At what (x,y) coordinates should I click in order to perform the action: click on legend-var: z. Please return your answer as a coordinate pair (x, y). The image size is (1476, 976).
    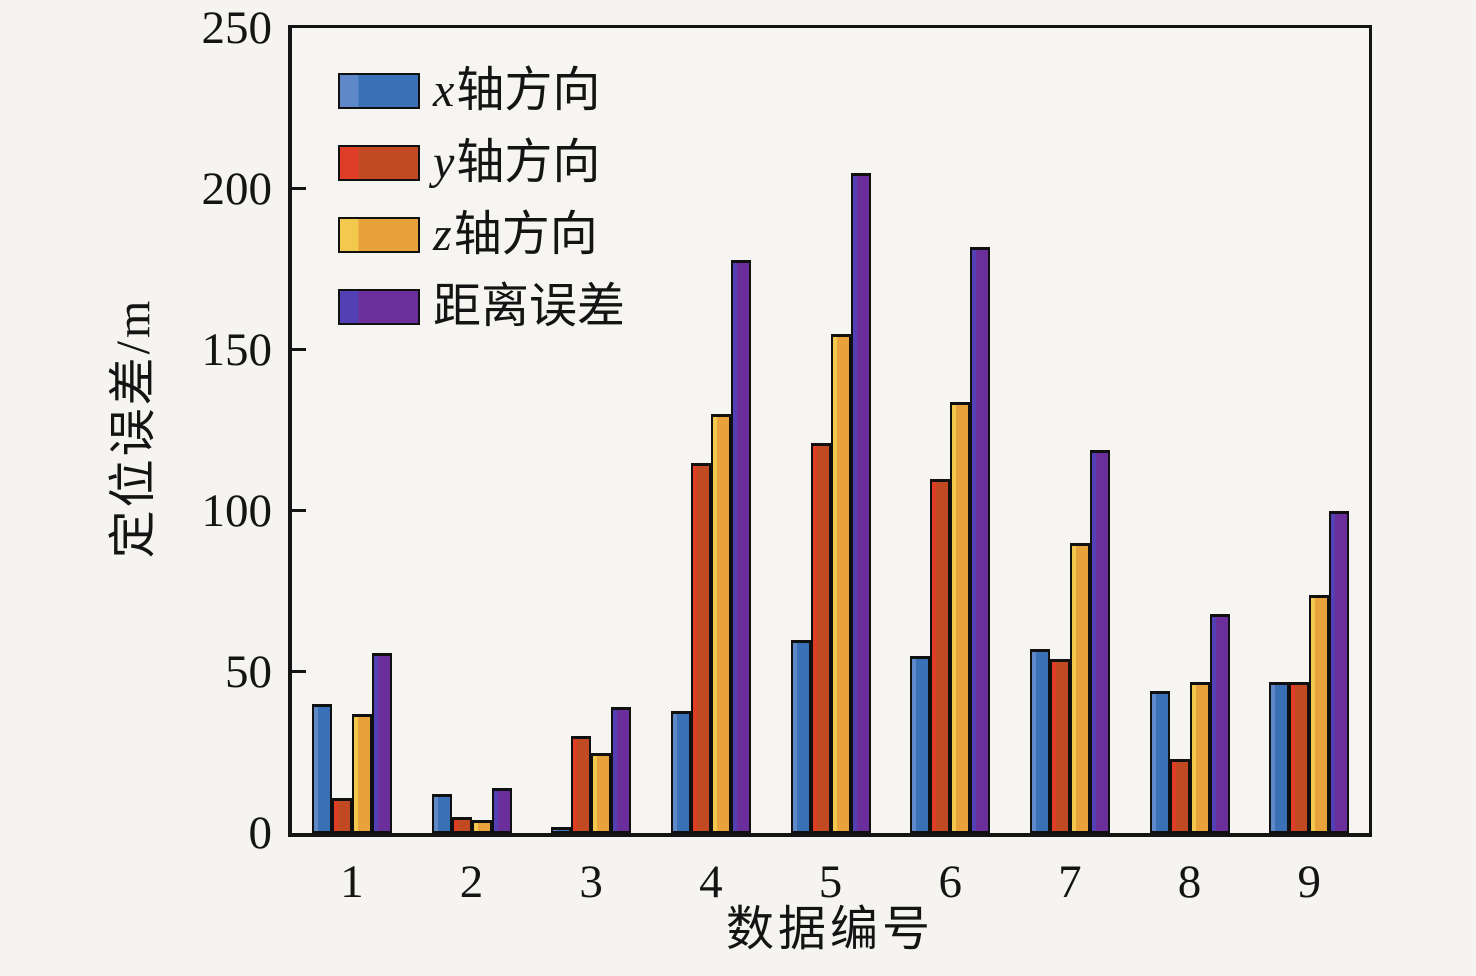
    Looking at the image, I should click on (442, 234).